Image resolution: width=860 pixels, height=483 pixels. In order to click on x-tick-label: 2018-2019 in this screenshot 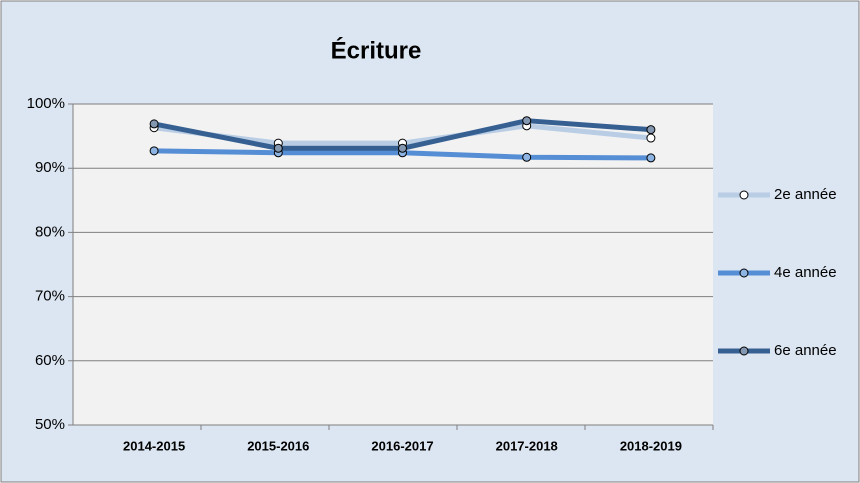, I will do `click(651, 445)`.